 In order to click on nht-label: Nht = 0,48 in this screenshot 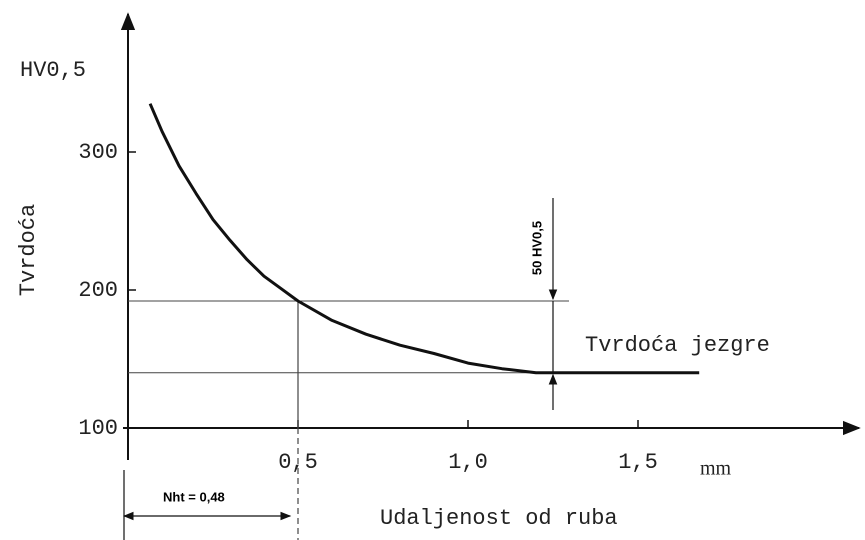, I will do `click(194, 496)`.